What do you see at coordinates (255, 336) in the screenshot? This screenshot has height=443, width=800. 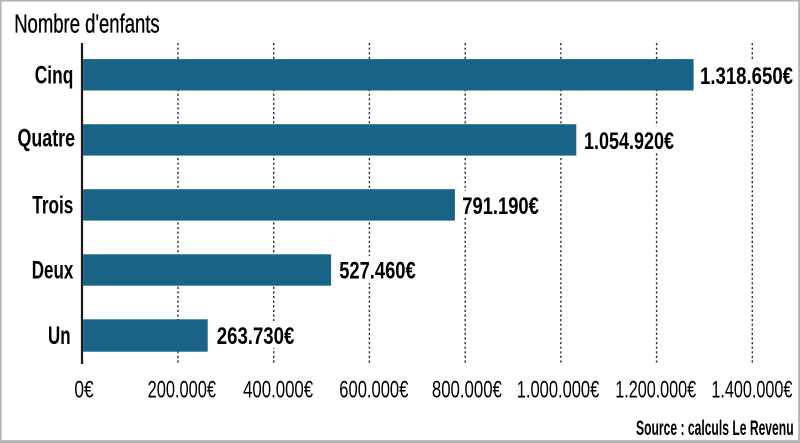 I see `svg-text: 263.730€` at bounding box center [255, 336].